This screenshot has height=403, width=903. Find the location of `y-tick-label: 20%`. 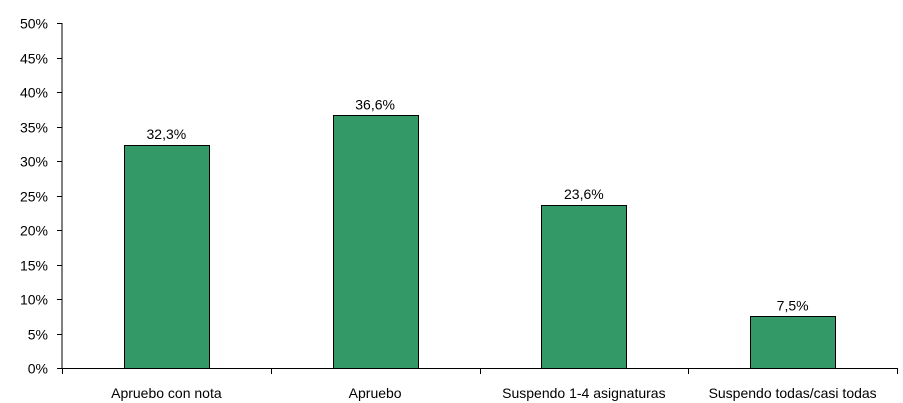

y-tick-label: 20% is located at coordinates (34, 231).